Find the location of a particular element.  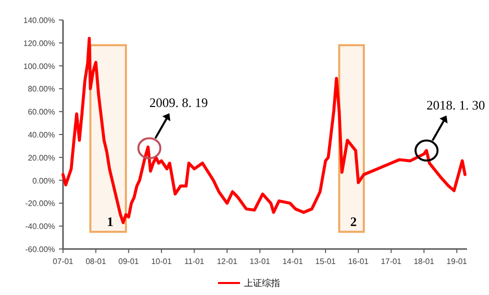

x-tick-label: 11-01 is located at coordinates (194, 261).